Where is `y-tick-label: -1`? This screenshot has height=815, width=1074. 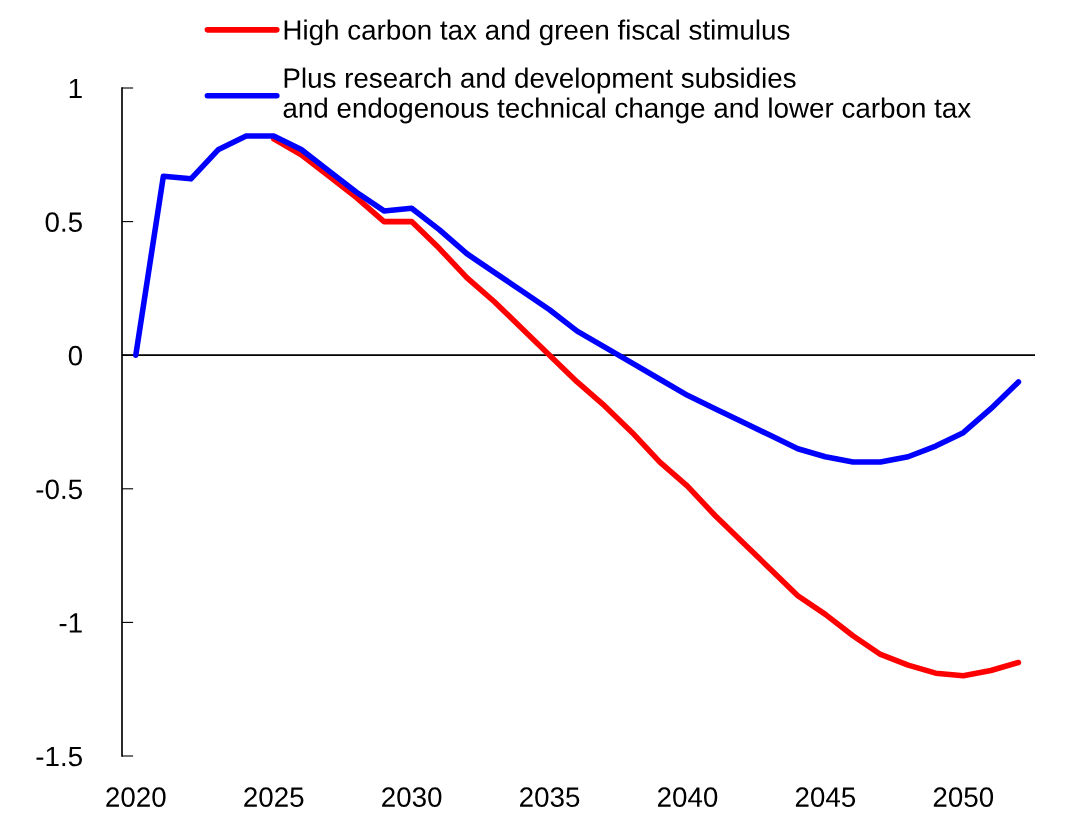
y-tick-label: -1 is located at coordinates (70, 623).